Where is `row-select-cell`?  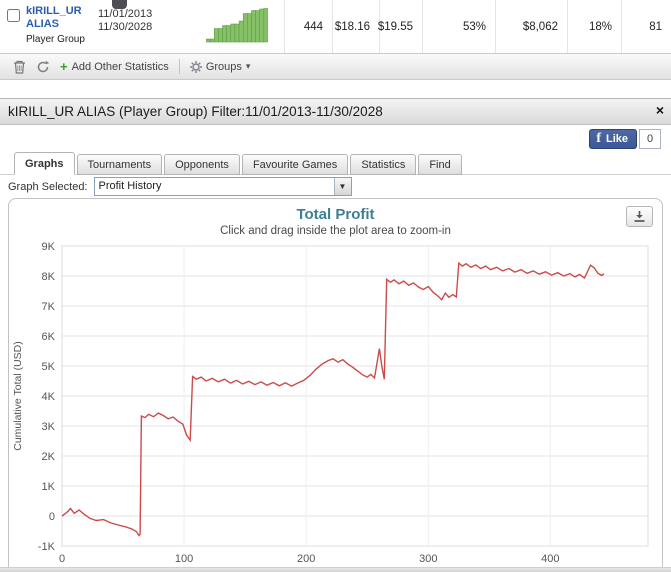
row-select-cell is located at coordinates (13, 26).